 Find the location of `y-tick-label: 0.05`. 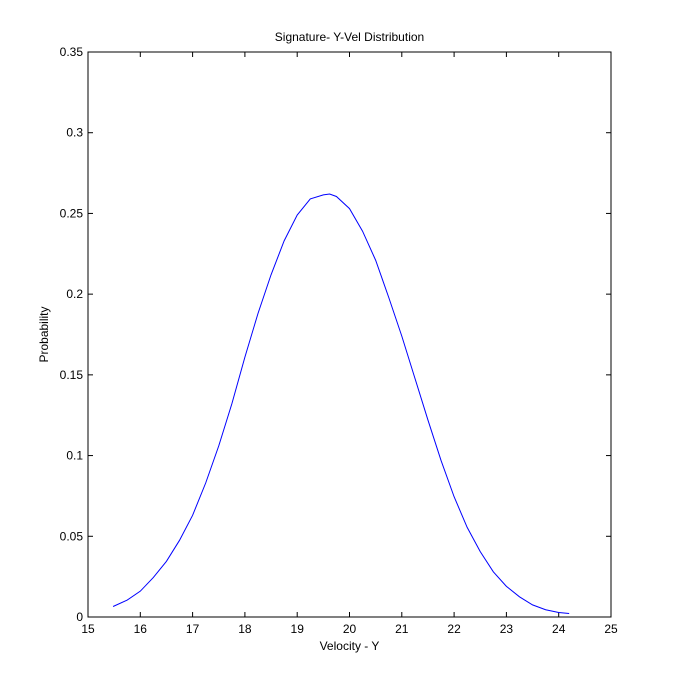

y-tick-label: 0.05 is located at coordinates (72, 536).